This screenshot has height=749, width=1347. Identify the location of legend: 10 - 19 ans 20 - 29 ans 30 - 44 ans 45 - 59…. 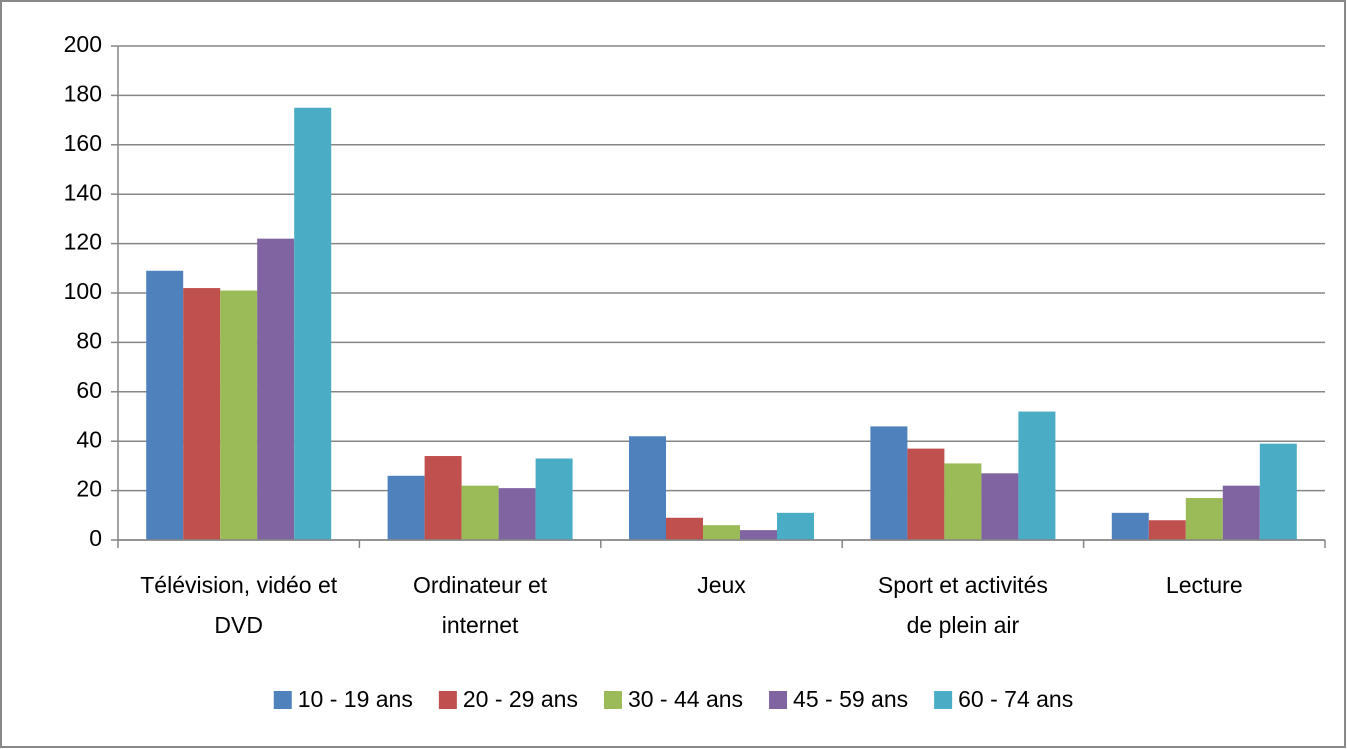
(673, 699).